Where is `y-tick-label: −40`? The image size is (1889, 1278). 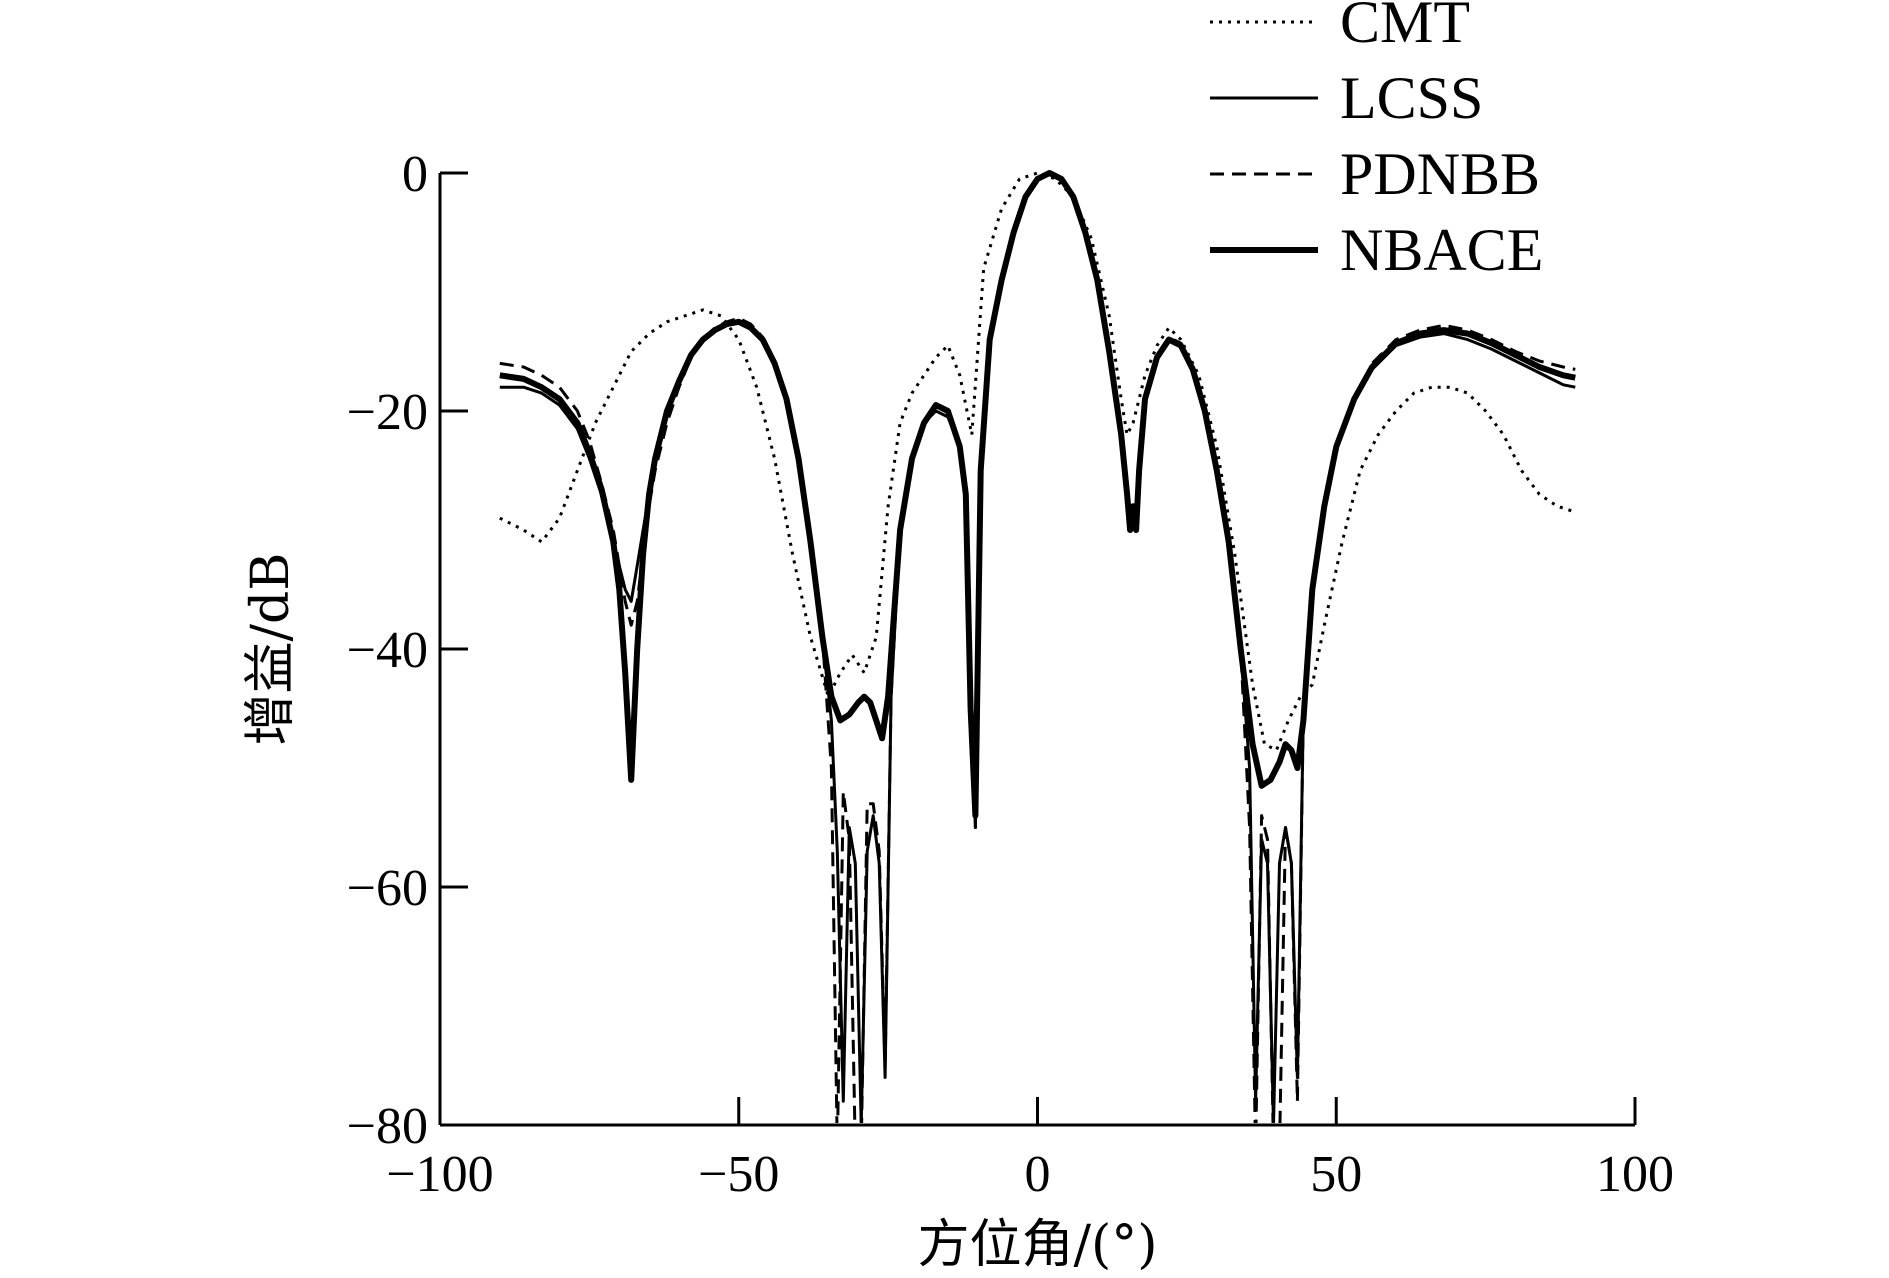
y-tick-label: −40 is located at coordinates (387, 650).